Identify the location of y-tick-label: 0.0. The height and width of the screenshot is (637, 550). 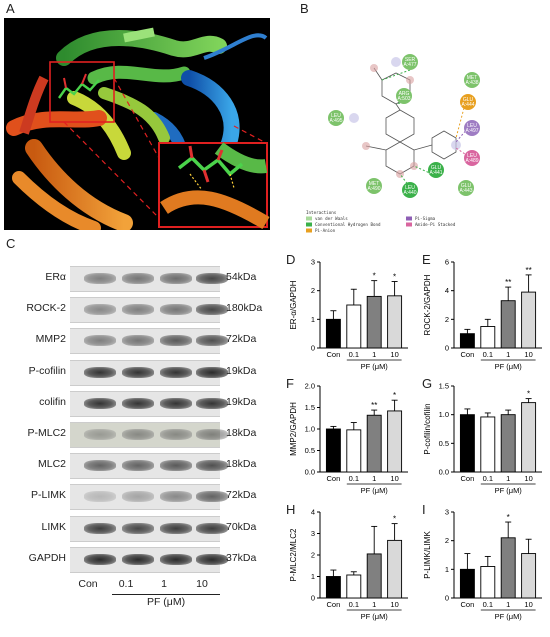
(444, 472).